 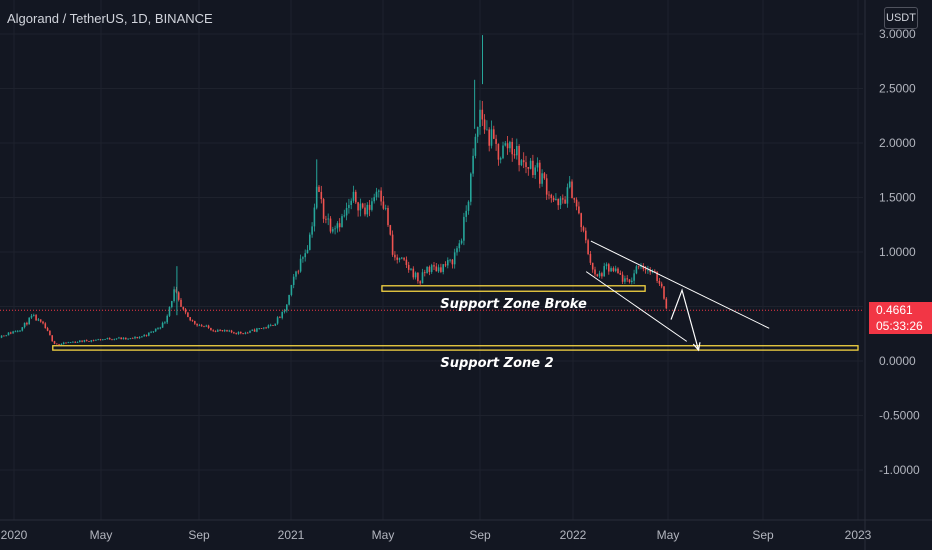 I want to click on x-tick-label: 2021, so click(x=291, y=535).